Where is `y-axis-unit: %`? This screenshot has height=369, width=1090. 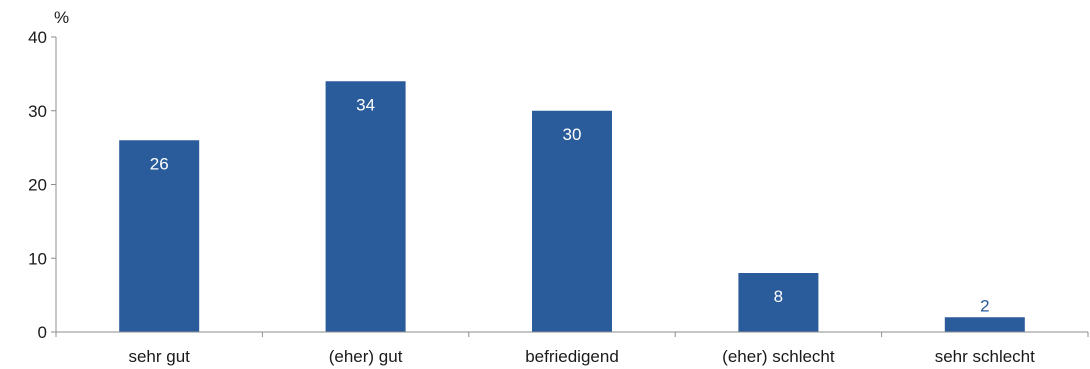 y-axis-unit: % is located at coordinates (61, 17).